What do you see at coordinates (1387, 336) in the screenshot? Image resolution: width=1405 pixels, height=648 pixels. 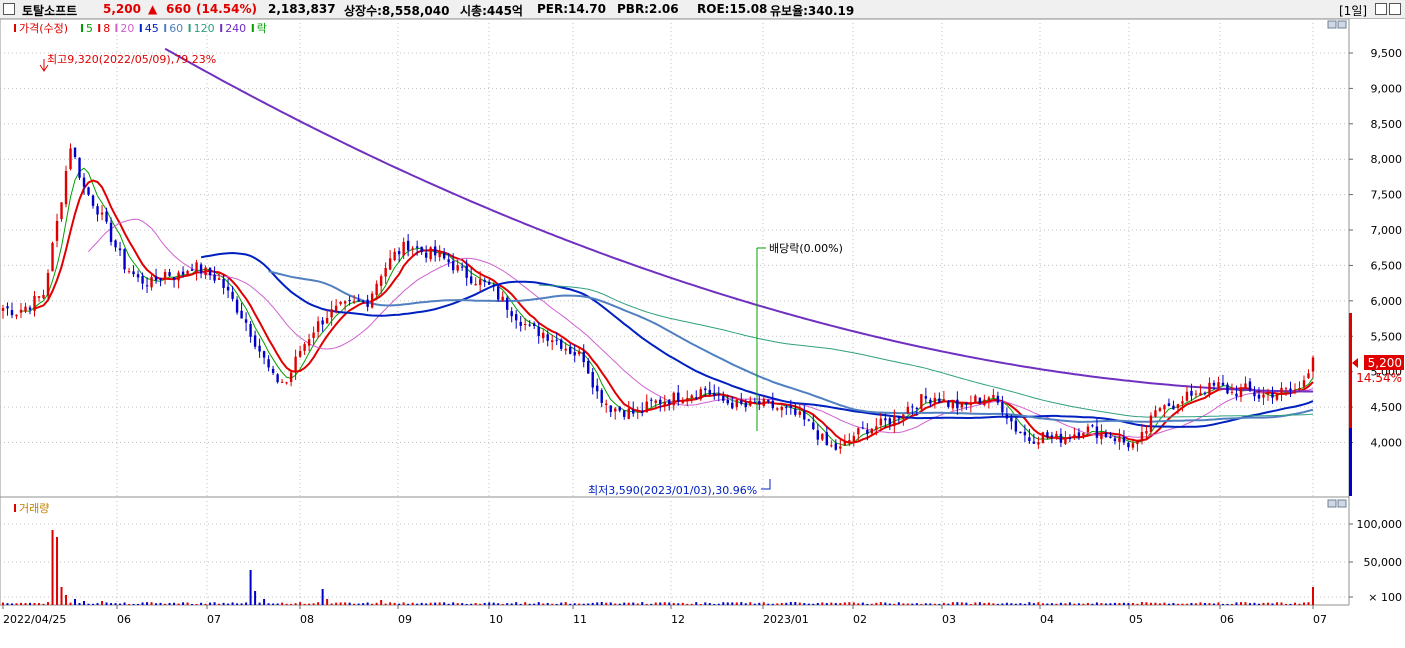 I see `y-tick-label: 5,500` at bounding box center [1387, 336].